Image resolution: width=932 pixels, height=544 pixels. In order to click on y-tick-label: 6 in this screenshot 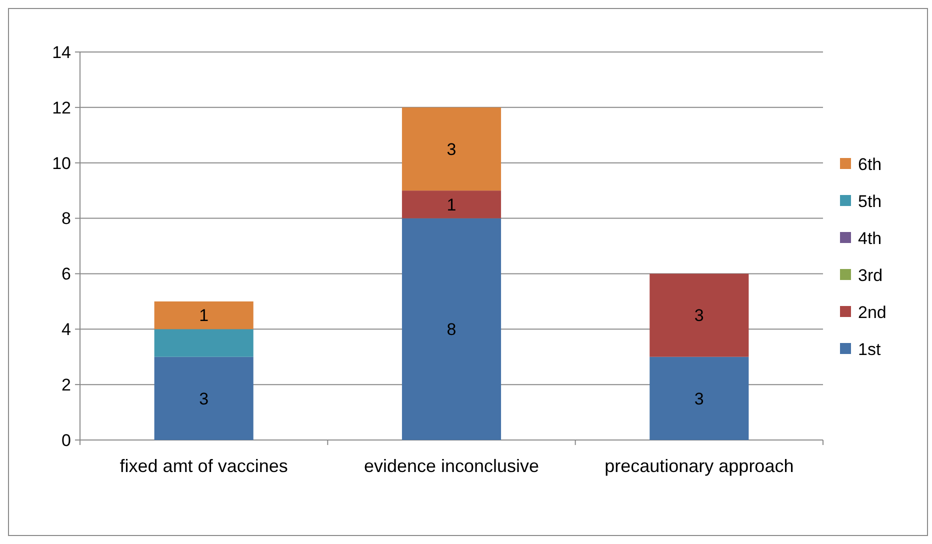, I will do `click(66, 274)`.